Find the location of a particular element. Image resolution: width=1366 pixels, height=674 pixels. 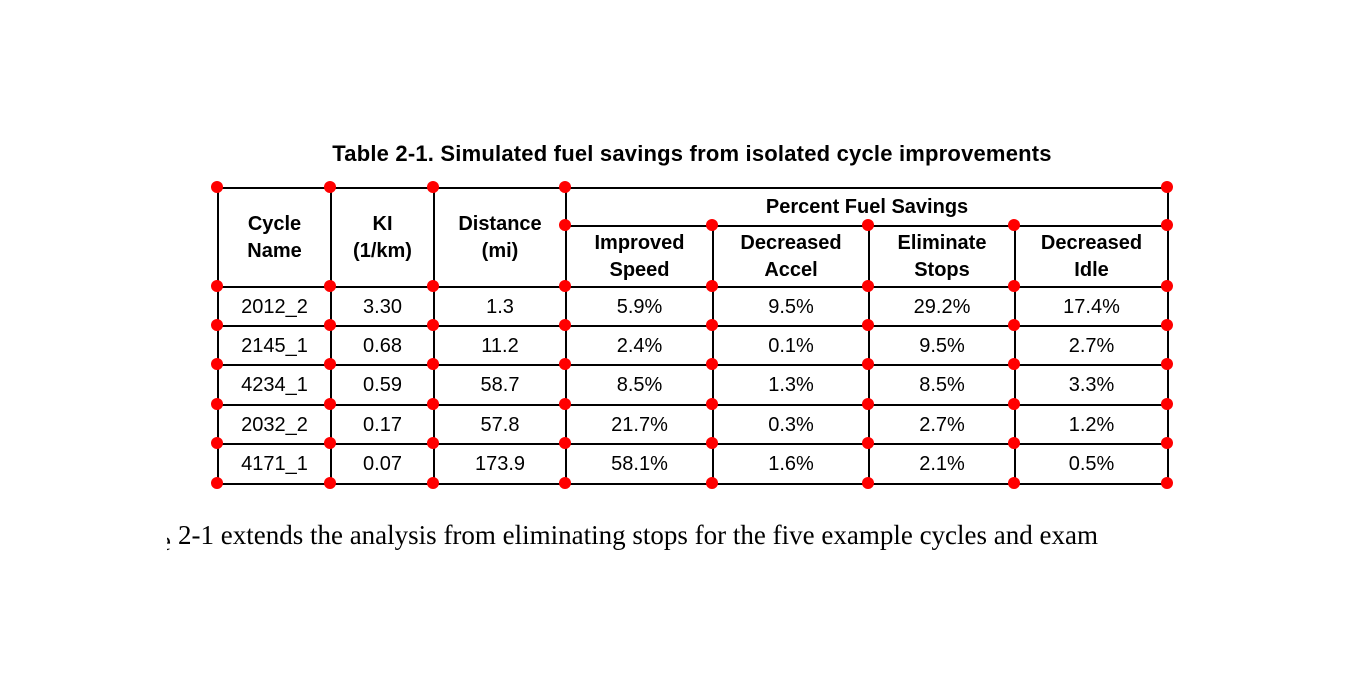

cell-eliminate-stops: 29.2% is located at coordinates (942, 306).